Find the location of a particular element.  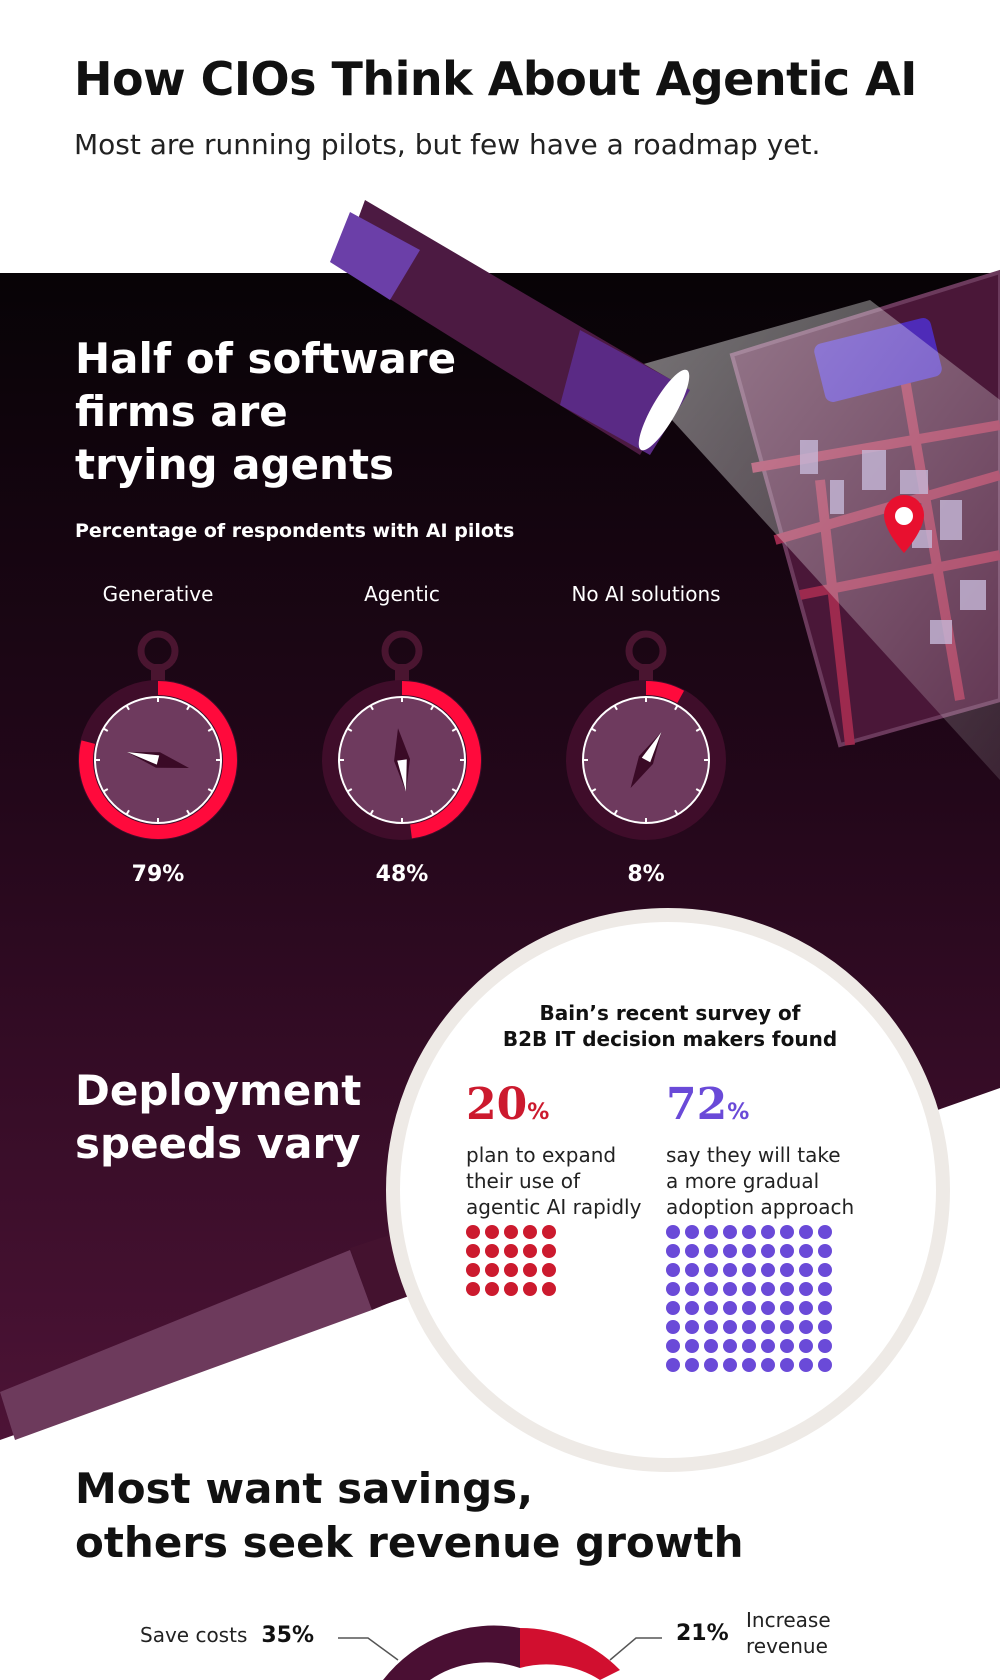

stat-line: say they will take is located at coordinates (753, 1155).